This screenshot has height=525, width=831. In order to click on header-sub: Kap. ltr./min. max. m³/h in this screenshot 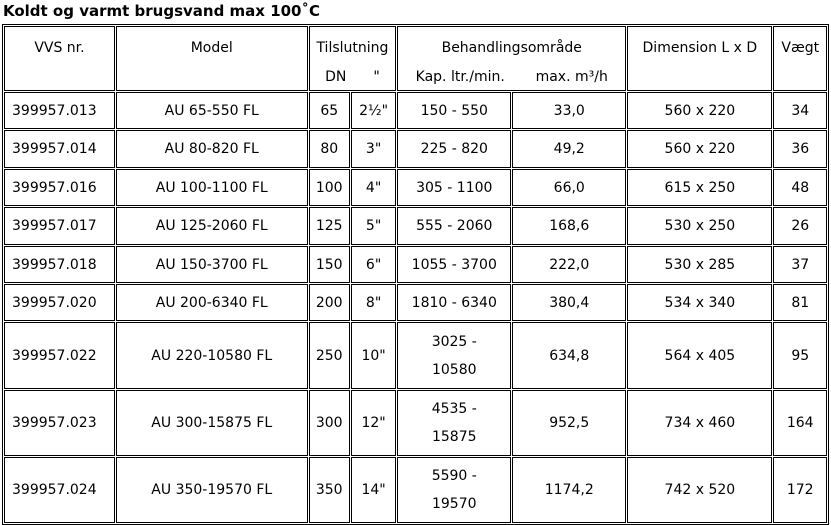, I will do `click(511, 77)`.